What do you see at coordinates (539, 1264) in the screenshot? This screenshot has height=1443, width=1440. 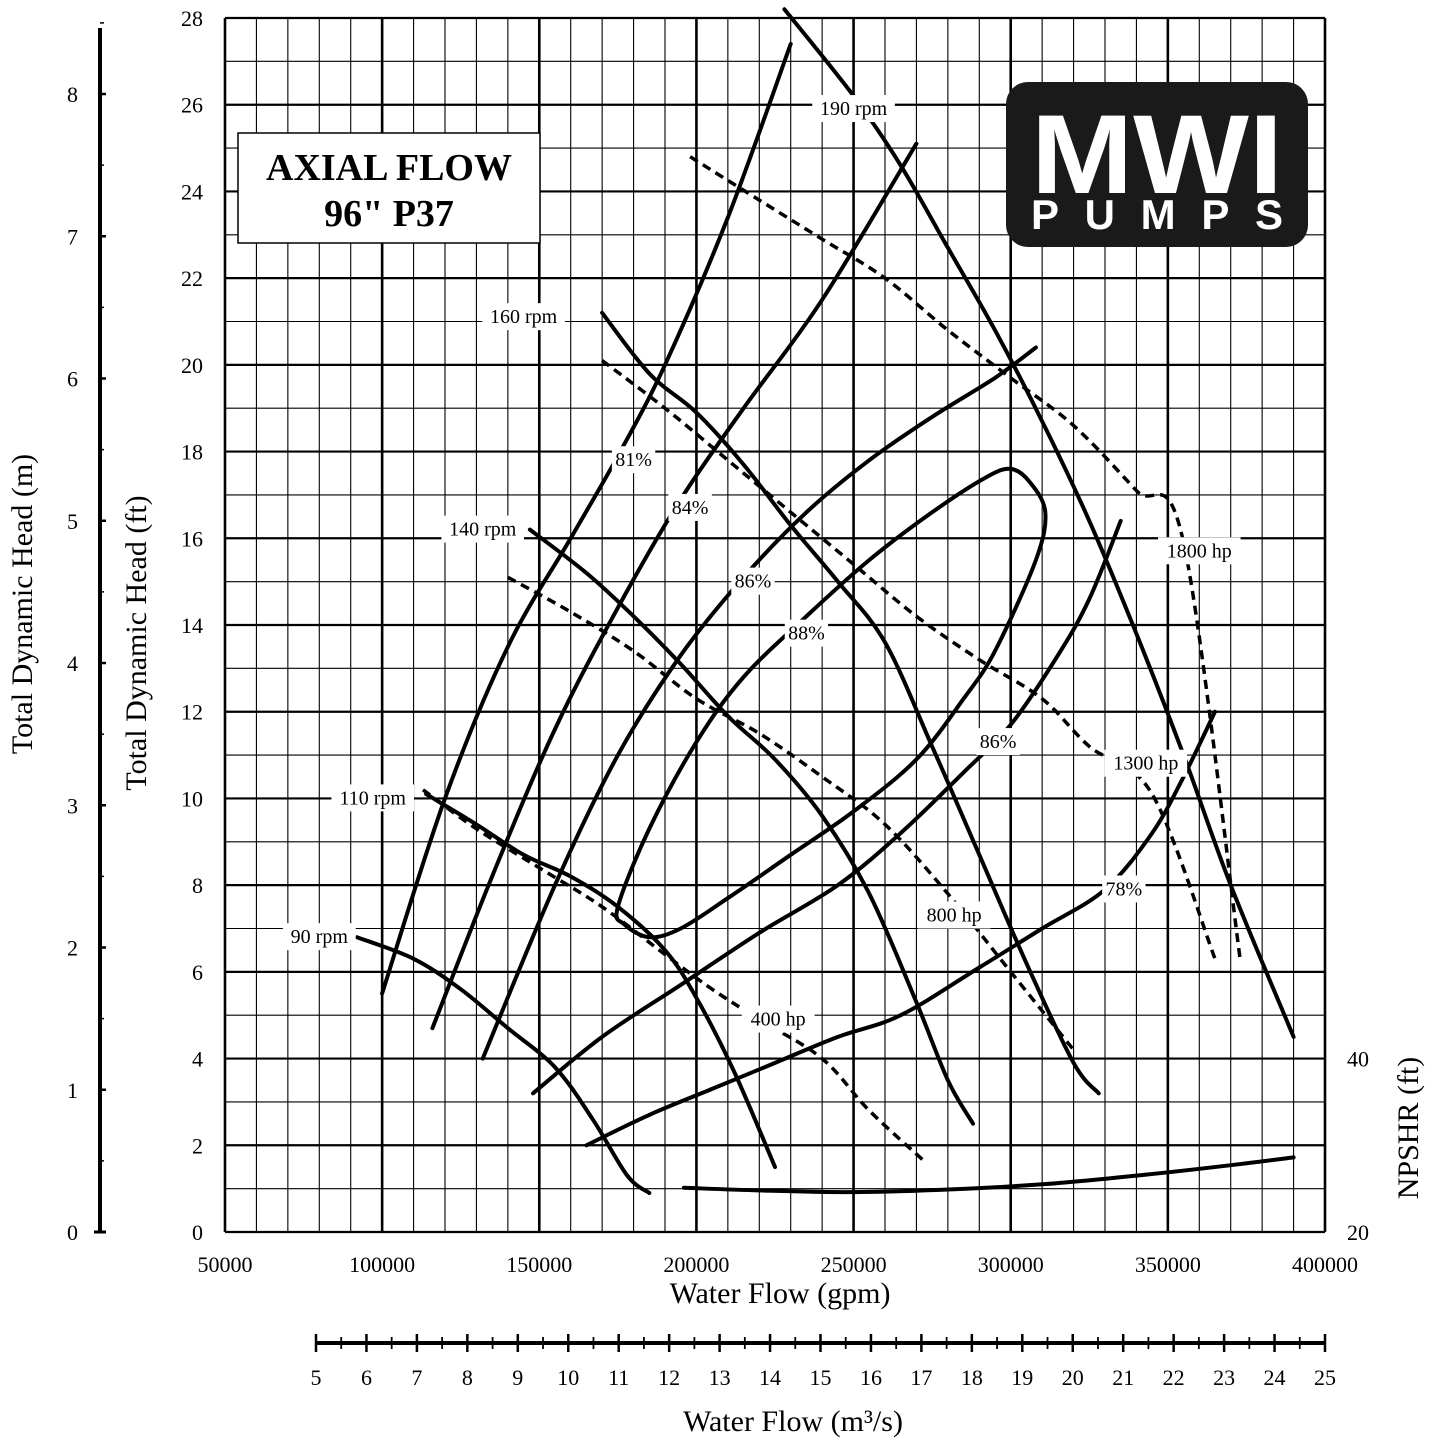 I see `x-tick-label: 150000` at bounding box center [539, 1264].